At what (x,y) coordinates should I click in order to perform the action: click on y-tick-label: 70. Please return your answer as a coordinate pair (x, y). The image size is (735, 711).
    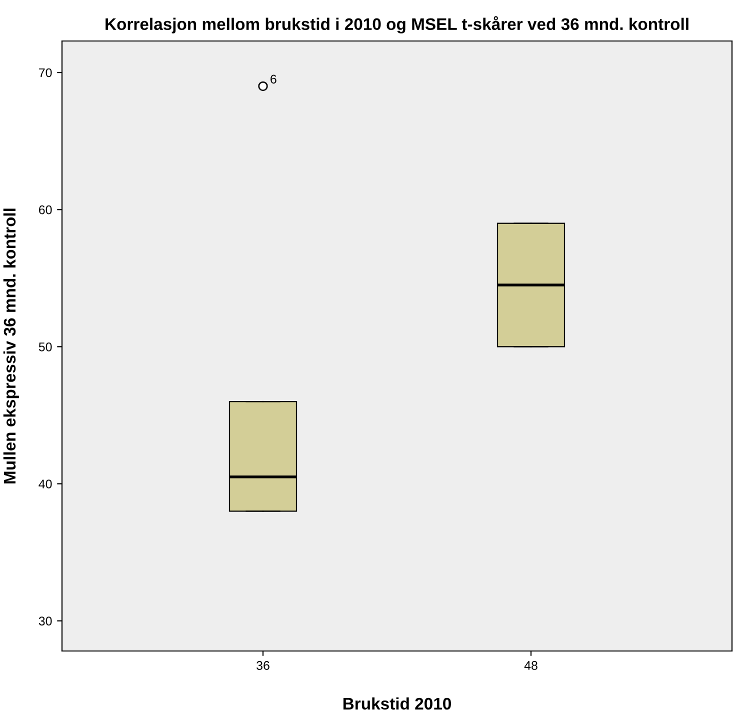
    Looking at the image, I should click on (45, 73).